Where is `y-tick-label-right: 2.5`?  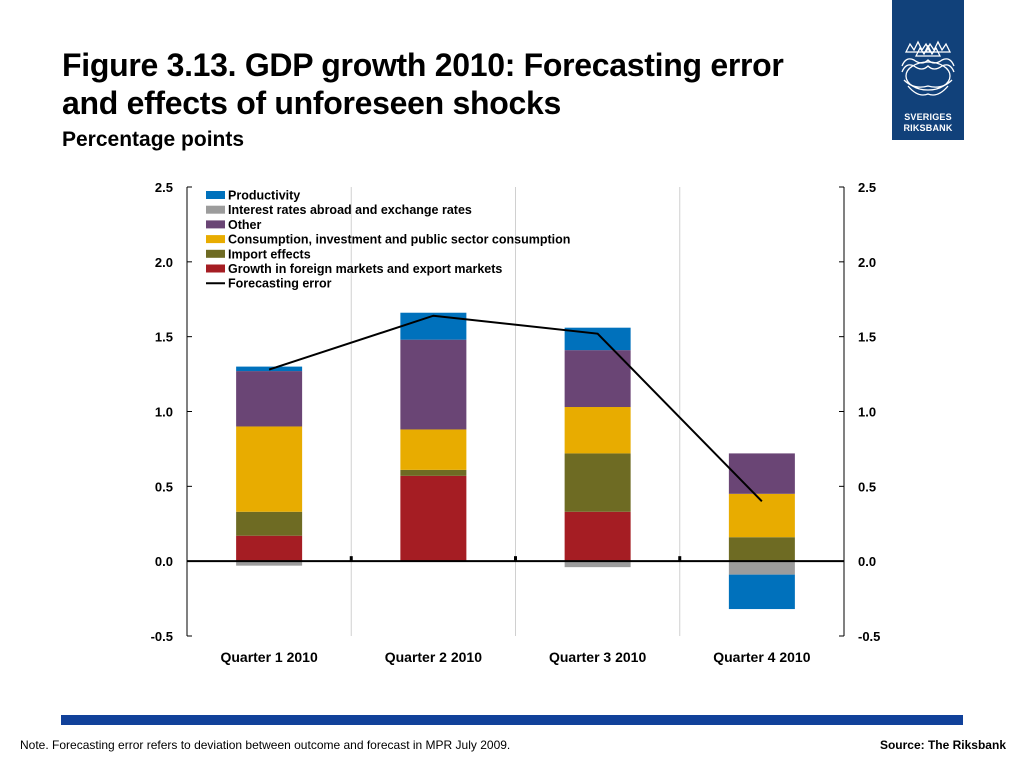
y-tick-label-right: 2.5 is located at coordinates (867, 187).